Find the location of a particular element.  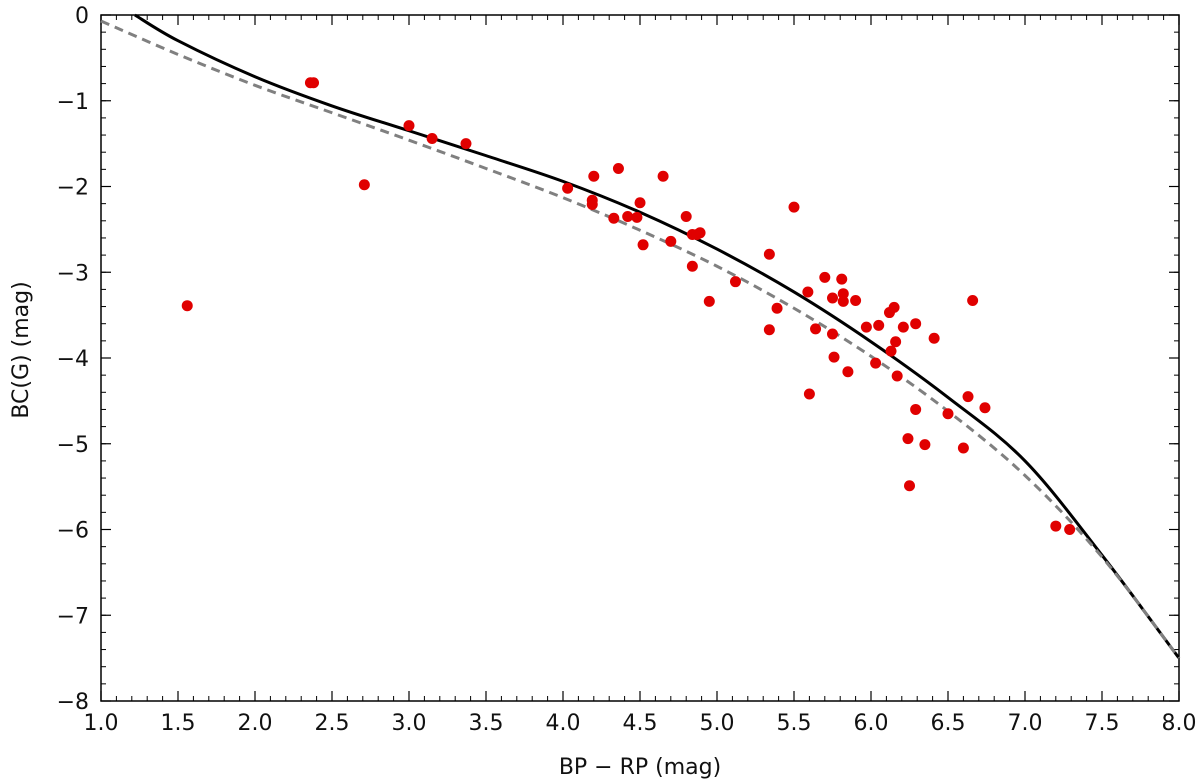

x-tick-label: 4.0 is located at coordinates (563, 723).